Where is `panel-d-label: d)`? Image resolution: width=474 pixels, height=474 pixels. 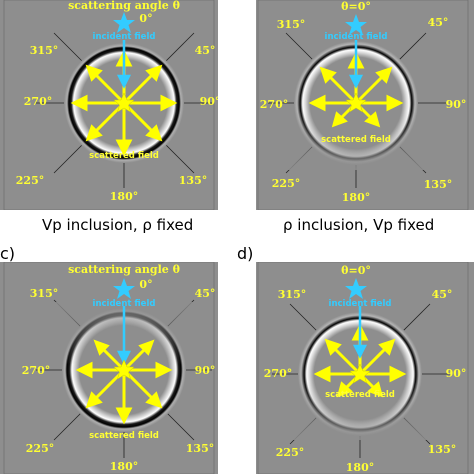
panel-d-label: d) is located at coordinates (245, 253).